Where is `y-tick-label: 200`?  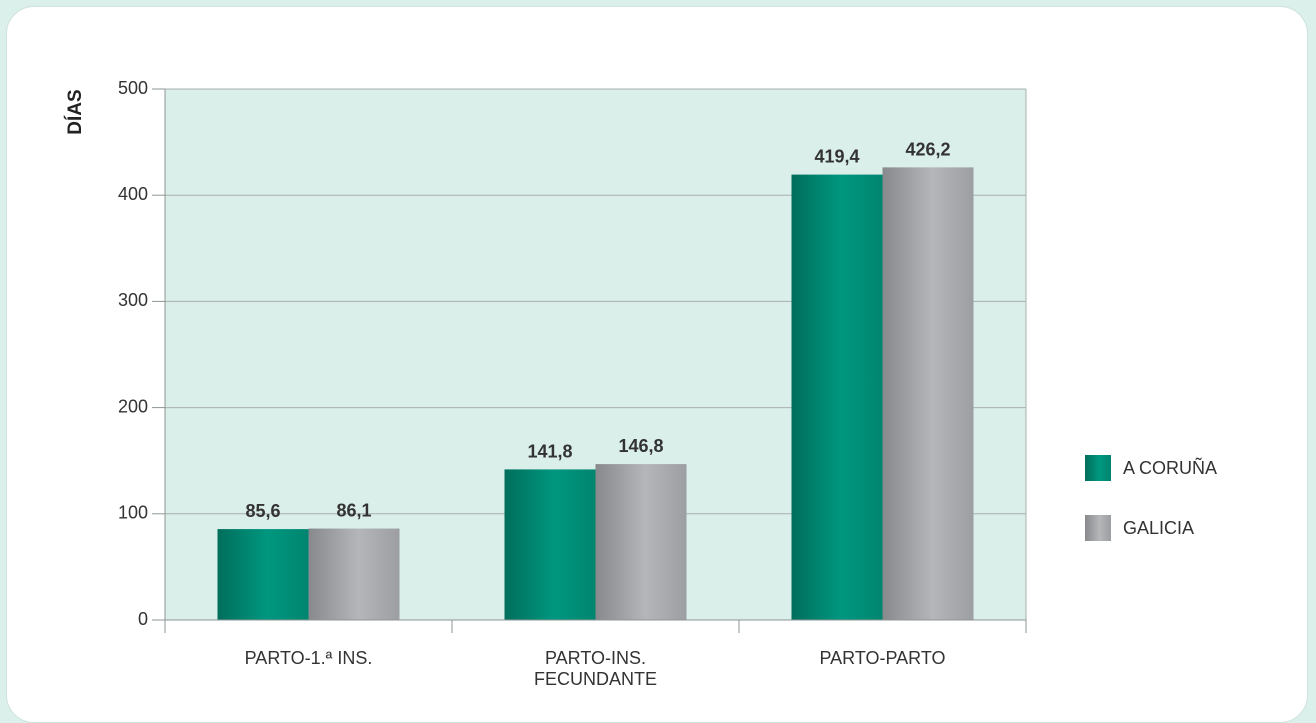
y-tick-label: 200 is located at coordinates (133, 406).